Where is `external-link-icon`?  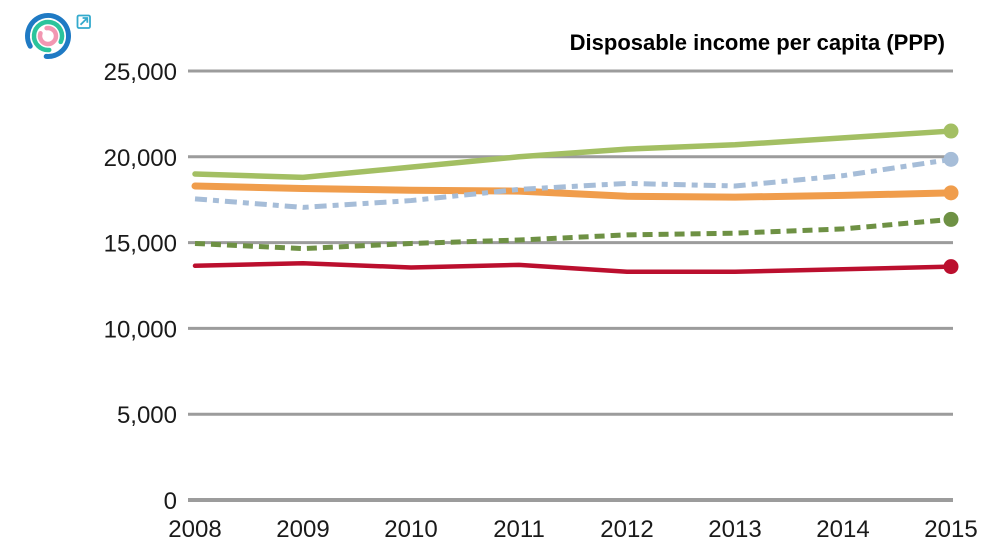 external-link-icon is located at coordinates (83, 21).